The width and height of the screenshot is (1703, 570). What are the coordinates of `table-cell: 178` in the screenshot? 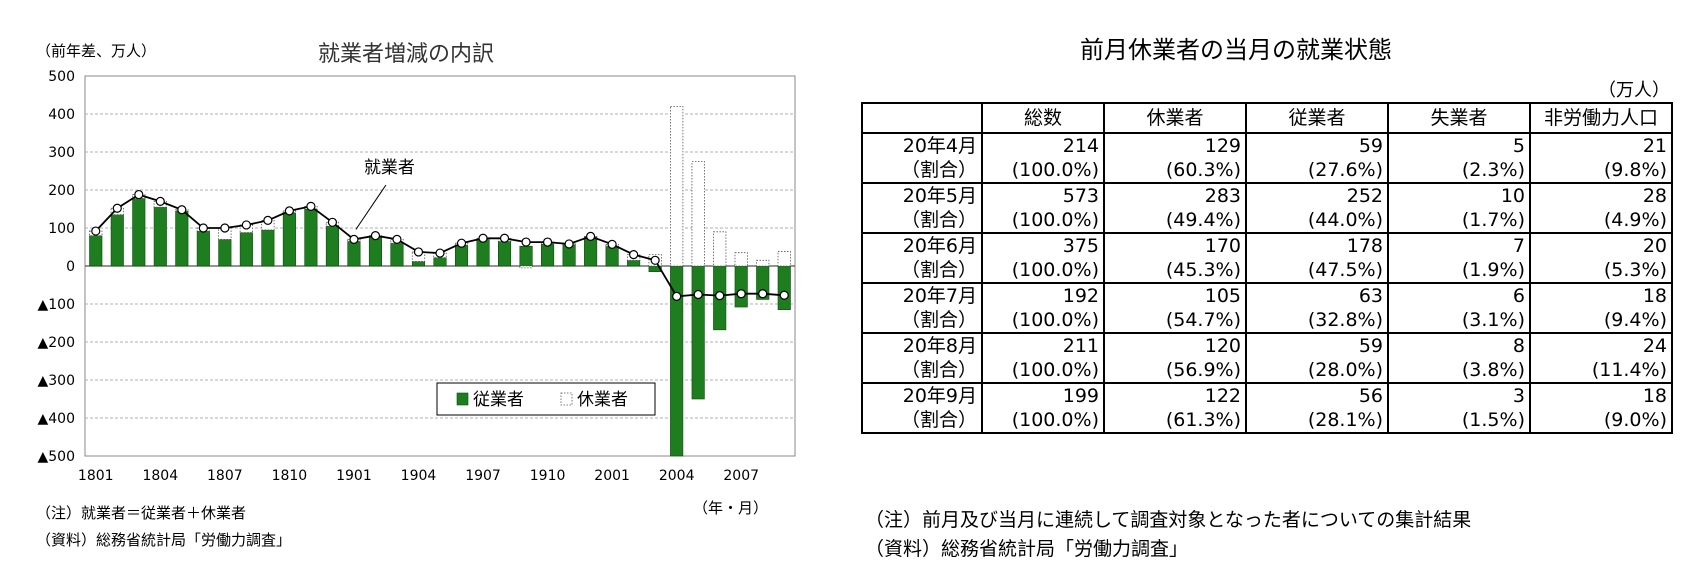 It's located at (1317, 245).